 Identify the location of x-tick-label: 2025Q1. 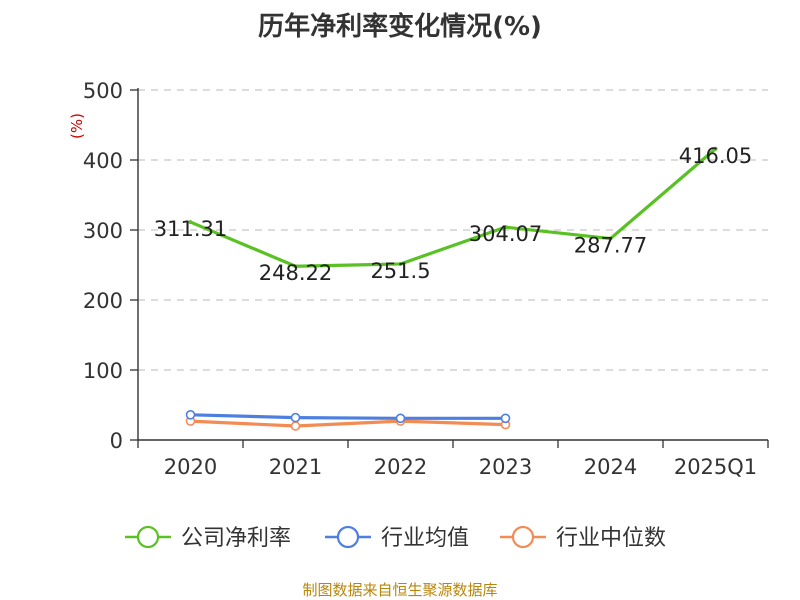
(715, 467).